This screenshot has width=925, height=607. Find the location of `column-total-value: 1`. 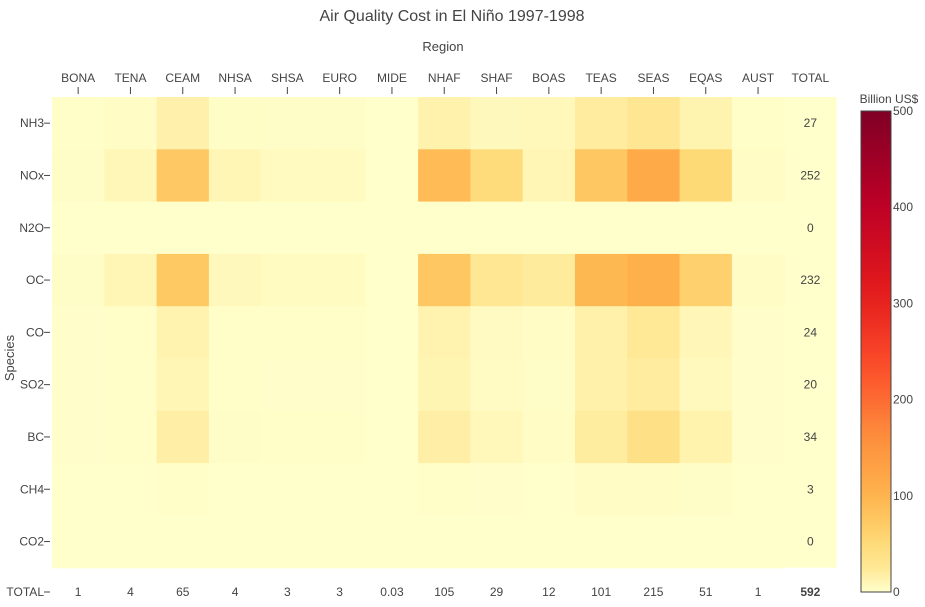

column-total-value: 1 is located at coordinates (78, 592).